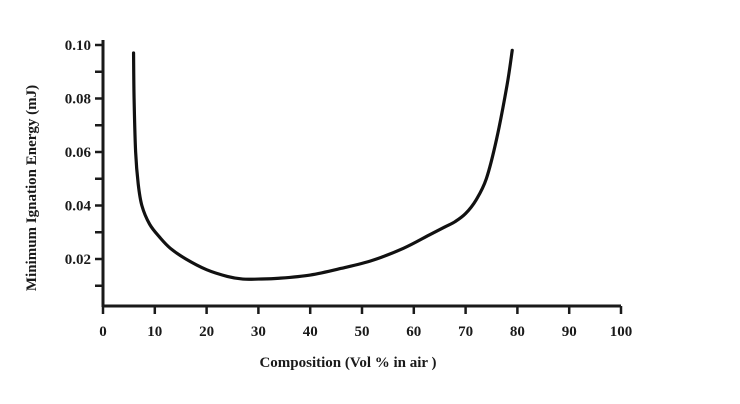 This screenshot has height=404, width=740. Describe the element at coordinates (103, 332) in the screenshot. I see `x-tick-label: 0` at that location.